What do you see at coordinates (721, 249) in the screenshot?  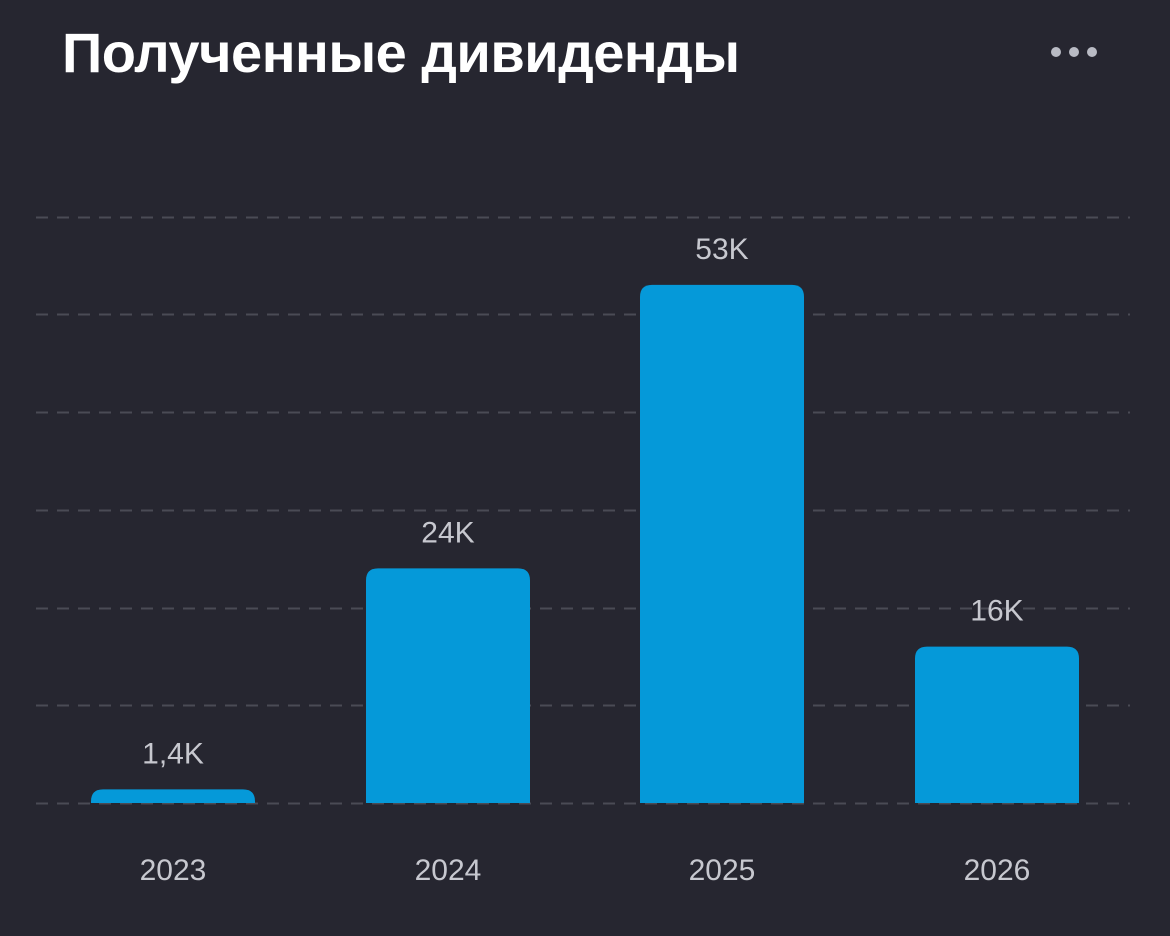 I see `bar-value-label: 53K` at bounding box center [721, 249].